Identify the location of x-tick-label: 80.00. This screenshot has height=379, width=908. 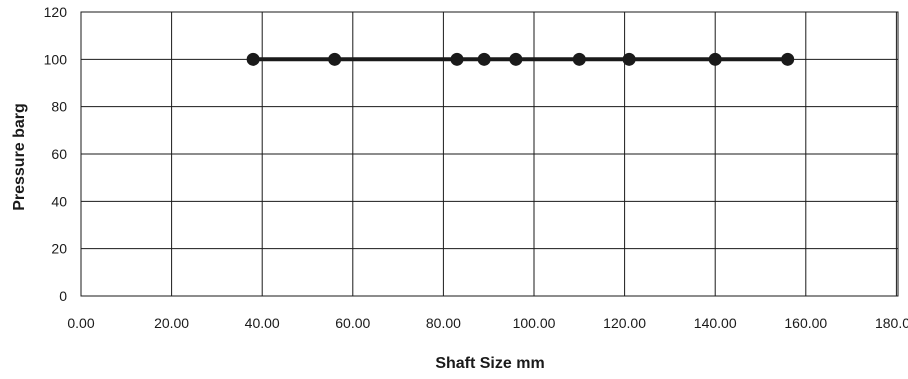
(443, 323).